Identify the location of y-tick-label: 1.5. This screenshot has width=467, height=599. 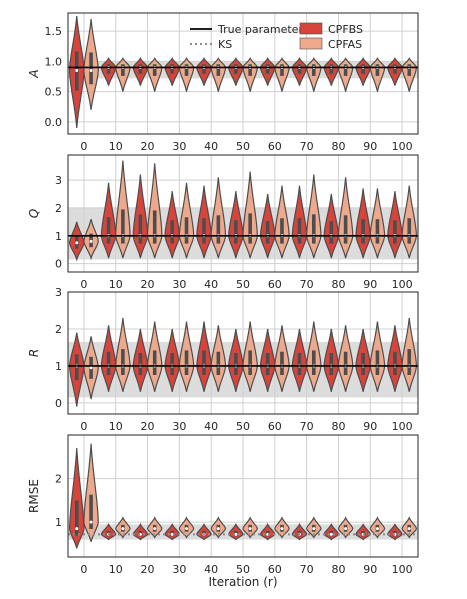
(54, 31).